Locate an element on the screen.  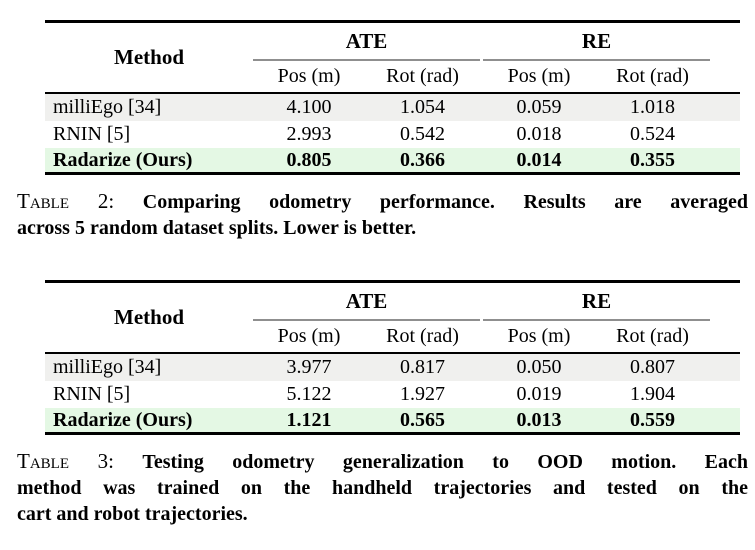
value-cell: 0.013 is located at coordinates (539, 421).